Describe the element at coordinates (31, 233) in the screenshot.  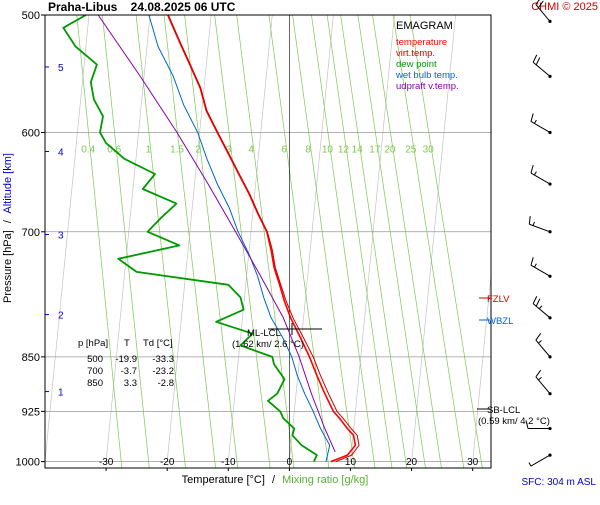
I see `pressure-tick-label: 700` at that location.